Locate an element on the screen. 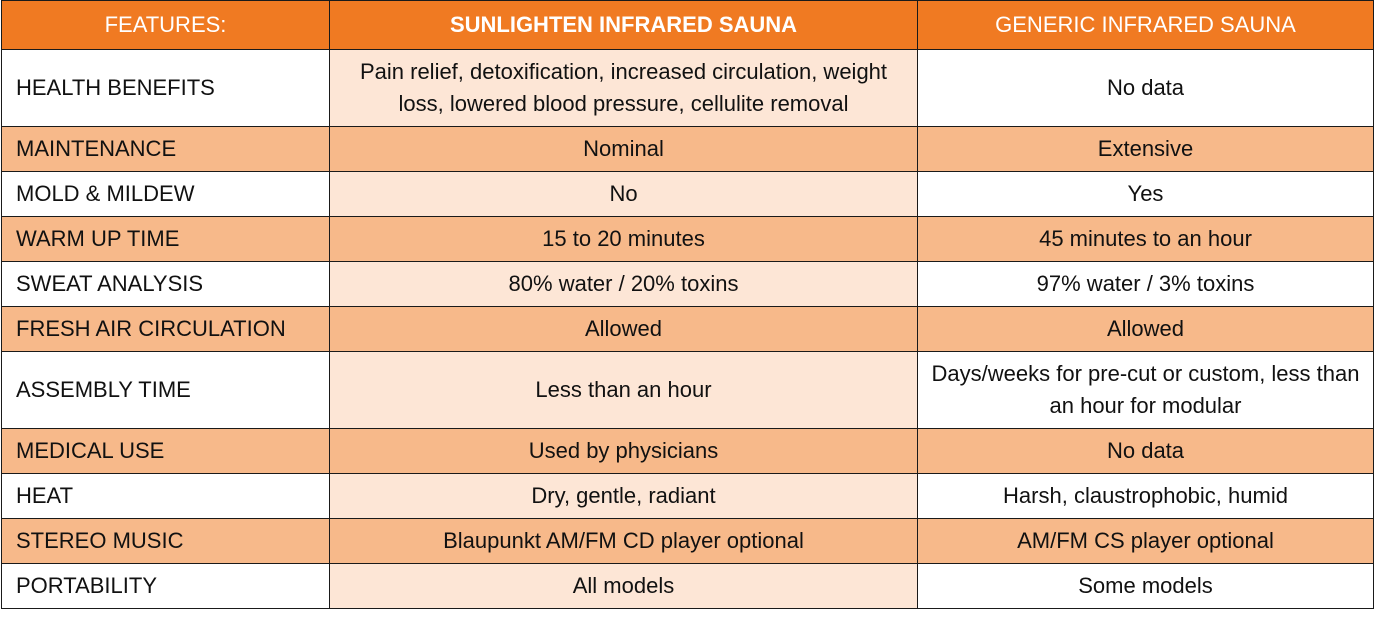 The height and width of the screenshot is (635, 1376). table-row: MAINTENANCE Nominal Extensive is located at coordinates (687, 149).